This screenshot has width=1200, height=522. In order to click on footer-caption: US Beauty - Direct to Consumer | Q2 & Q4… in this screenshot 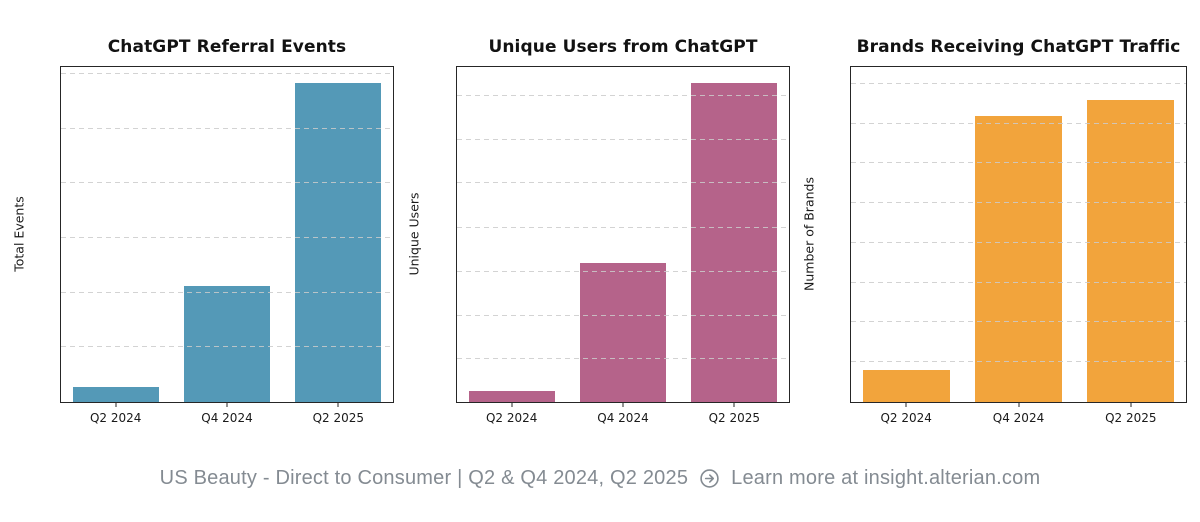, I will do `click(600, 478)`.